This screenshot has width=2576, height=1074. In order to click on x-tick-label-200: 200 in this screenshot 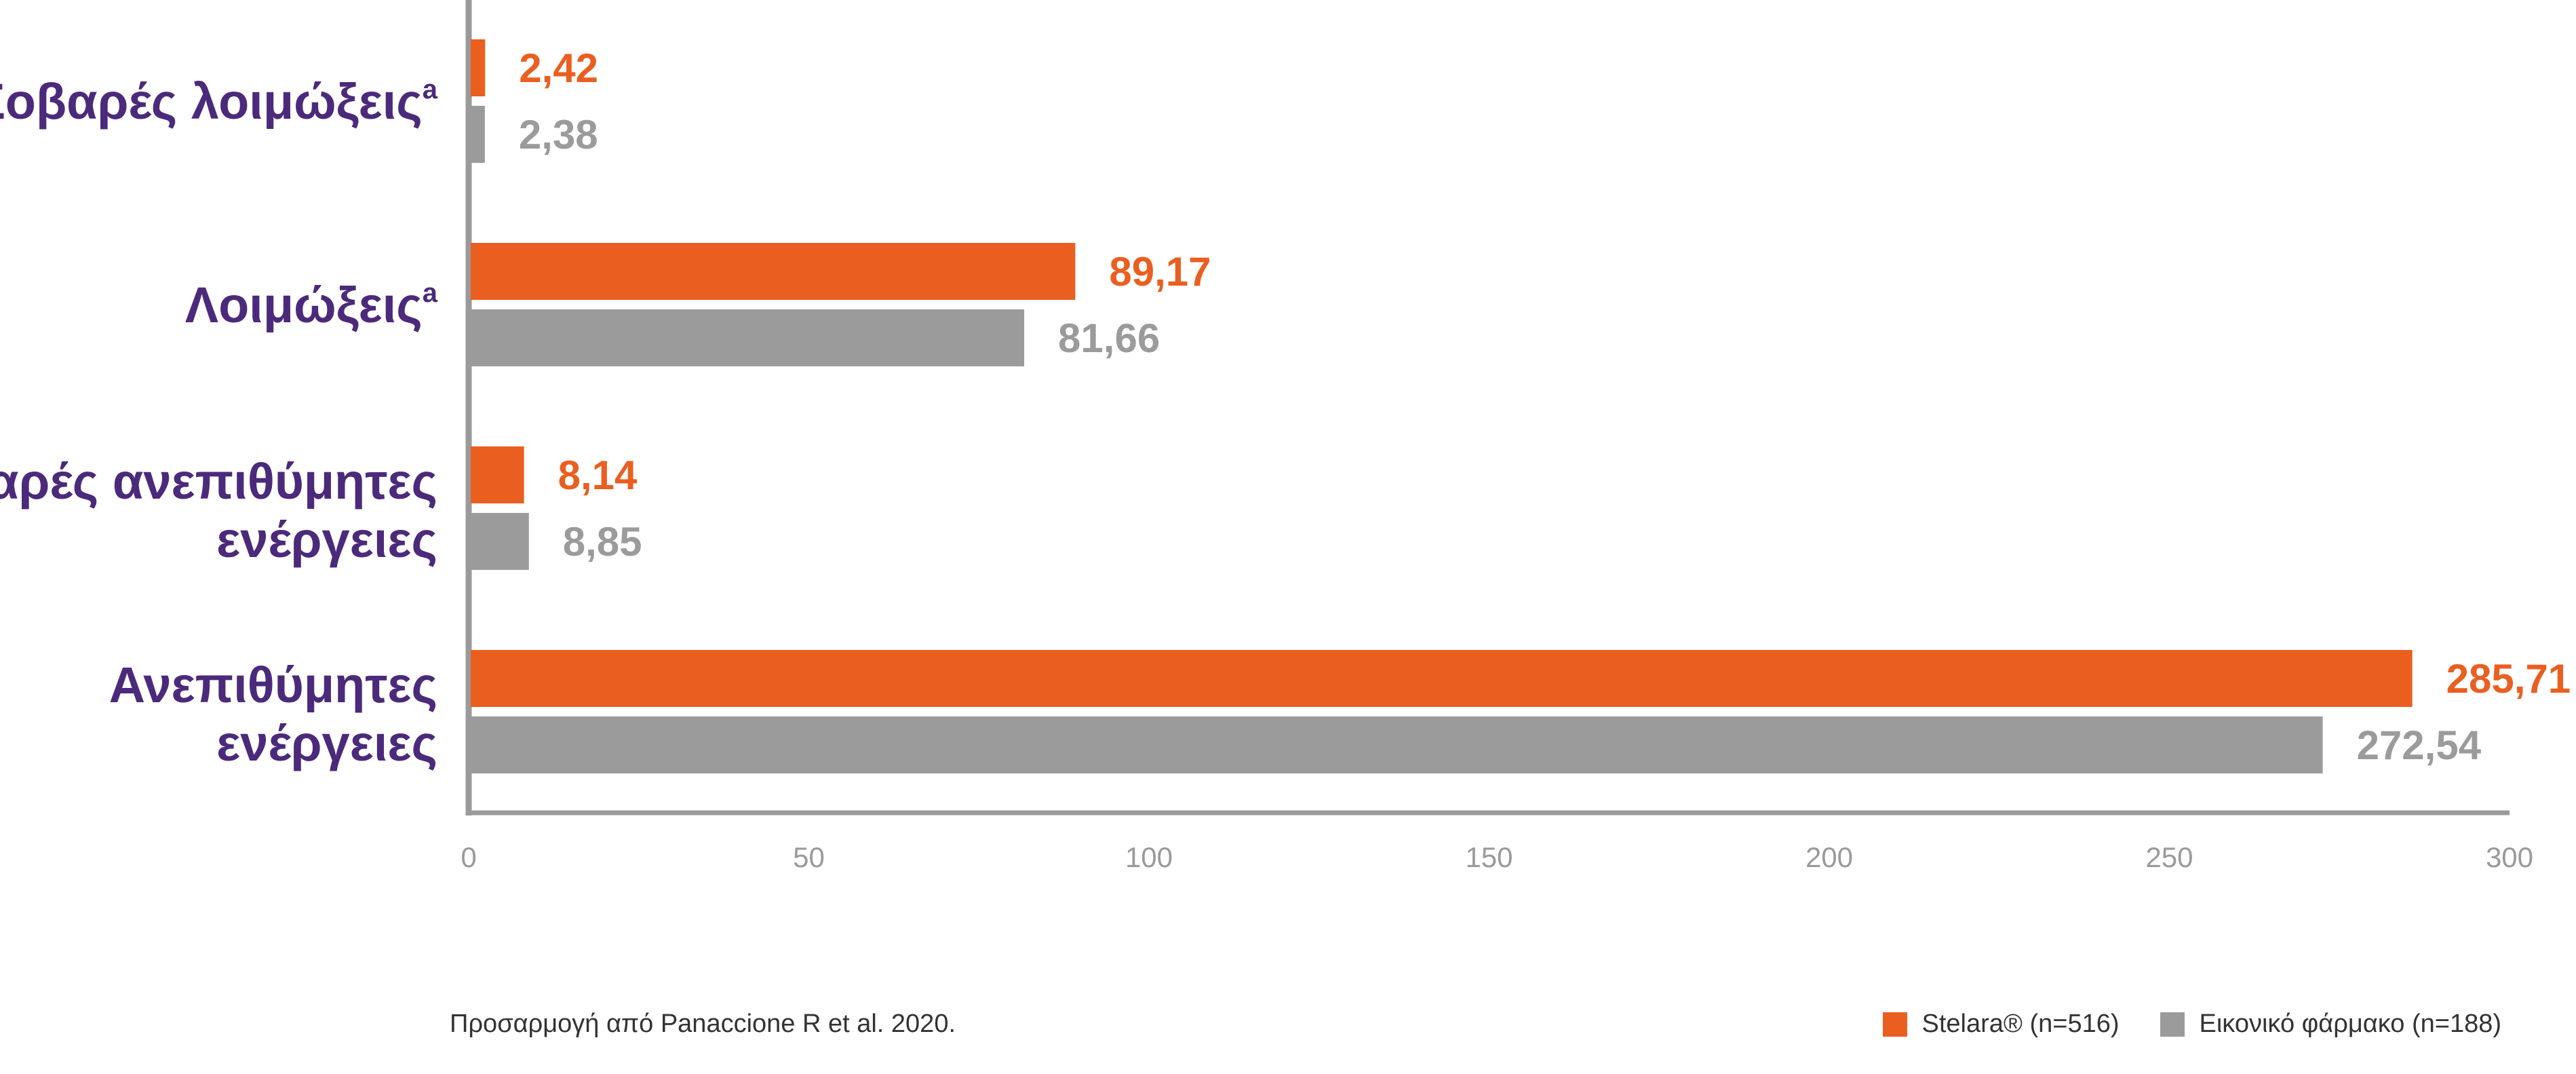, I will do `click(1829, 857)`.